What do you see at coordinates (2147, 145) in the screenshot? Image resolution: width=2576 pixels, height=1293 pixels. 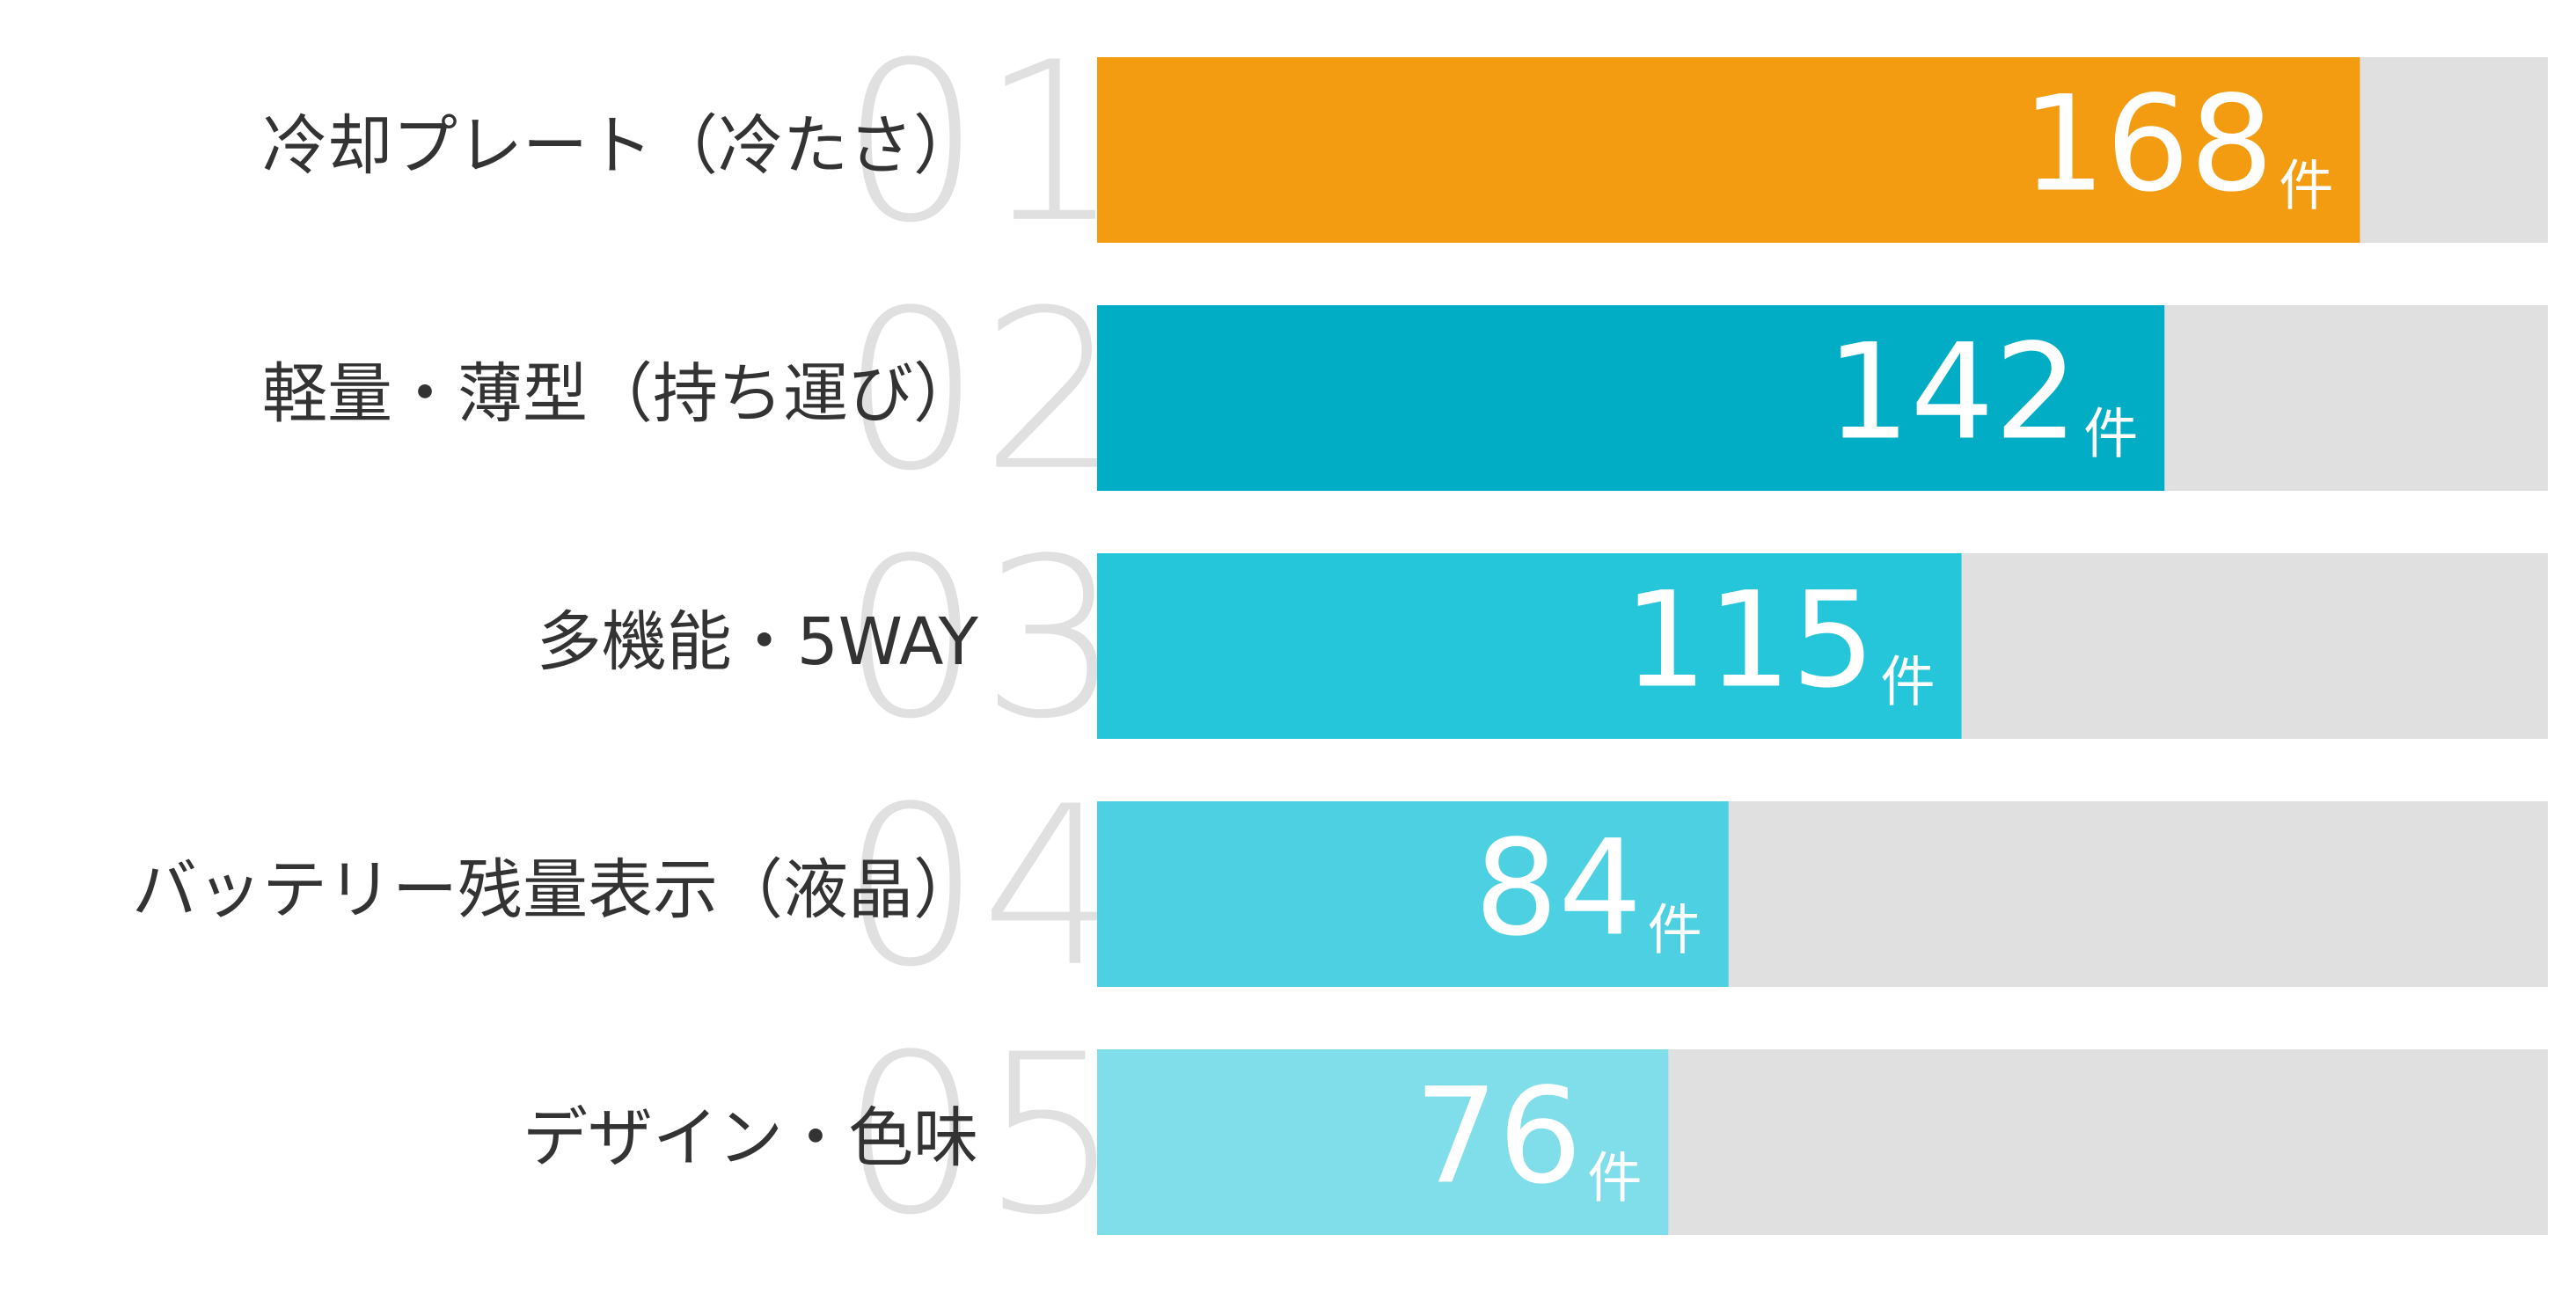 I see `value-label: 168` at bounding box center [2147, 145].